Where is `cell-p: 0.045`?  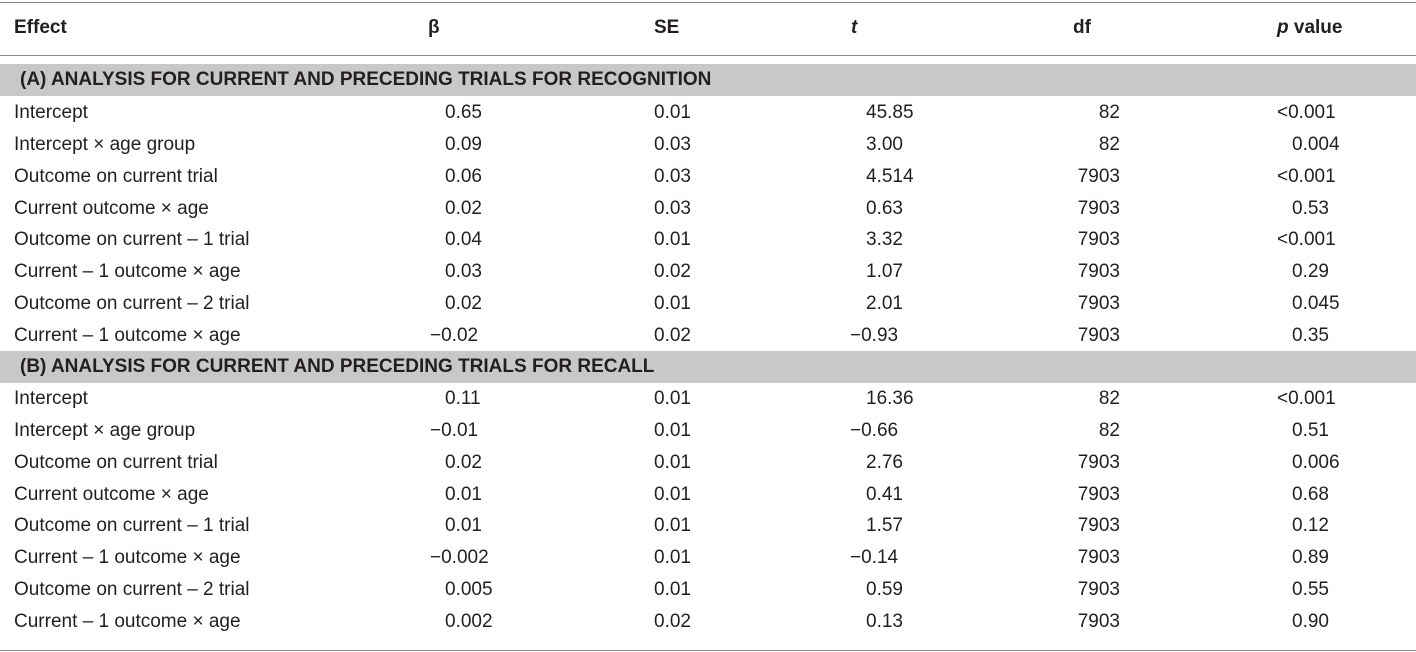
cell-p: 0.045 is located at coordinates (1316, 304).